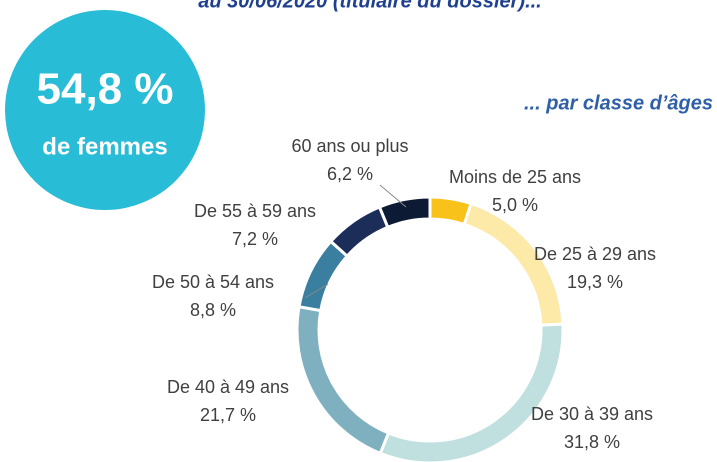 The width and height of the screenshot is (717, 462). I want to click on highlight-label: de femmes, so click(104, 146).